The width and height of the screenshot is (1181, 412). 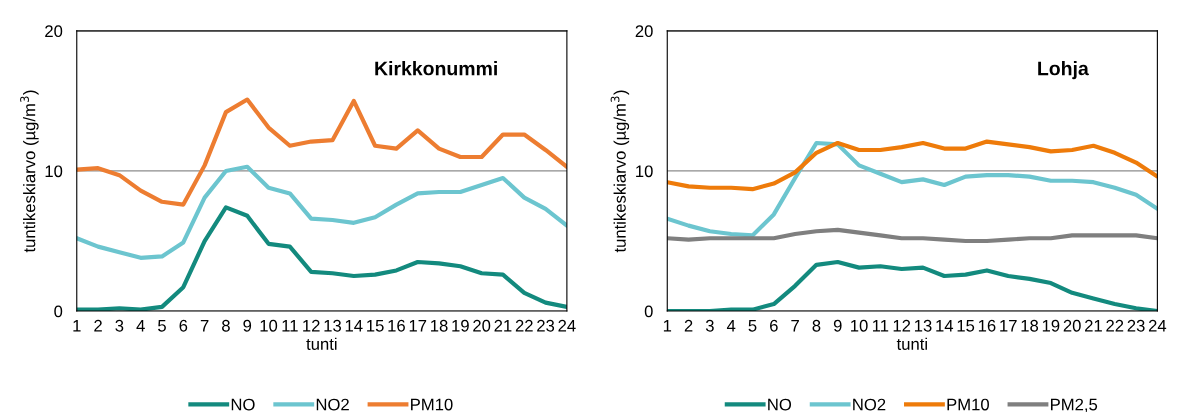 I want to click on text: Kirkkonummi, so click(x=436, y=68).